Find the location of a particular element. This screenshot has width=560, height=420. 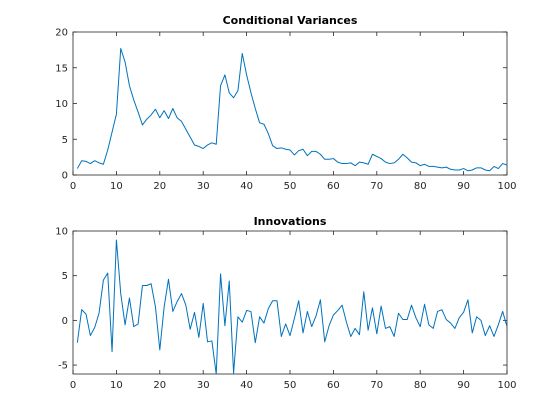

chart-title-conditional-variances: Conditional Variances is located at coordinates (290, 20).